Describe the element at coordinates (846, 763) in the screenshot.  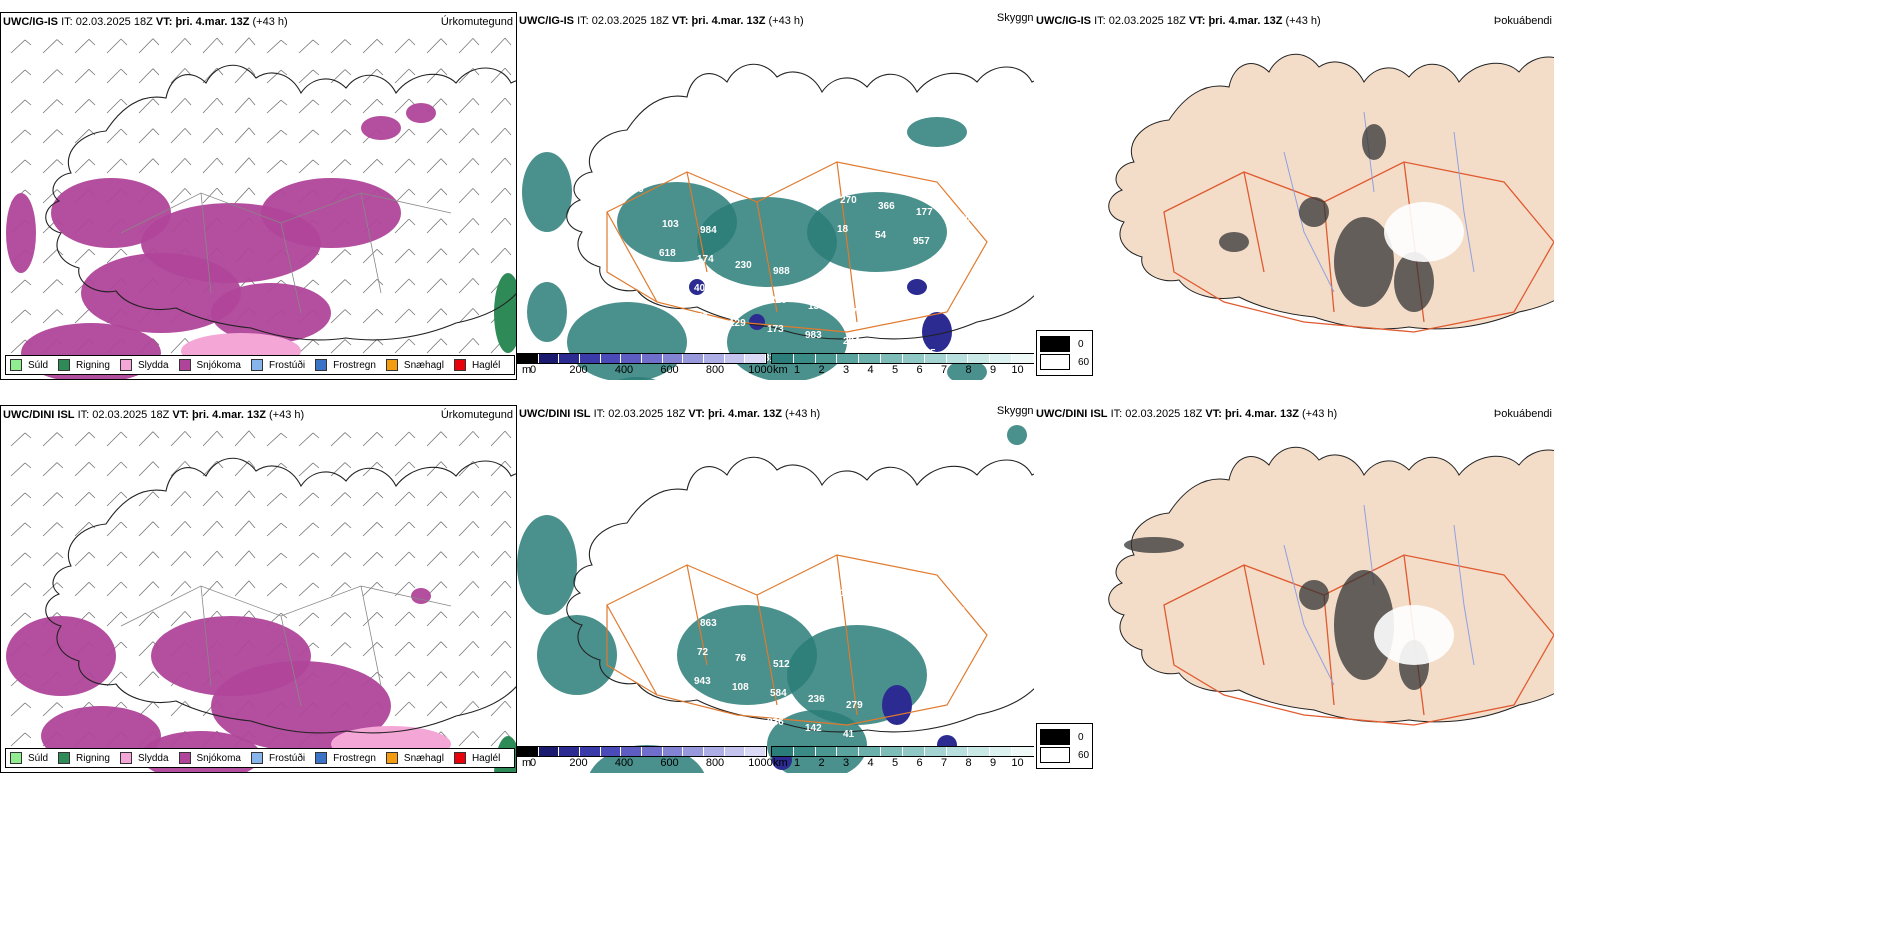
I see `visibility-tick: 3` at that location.